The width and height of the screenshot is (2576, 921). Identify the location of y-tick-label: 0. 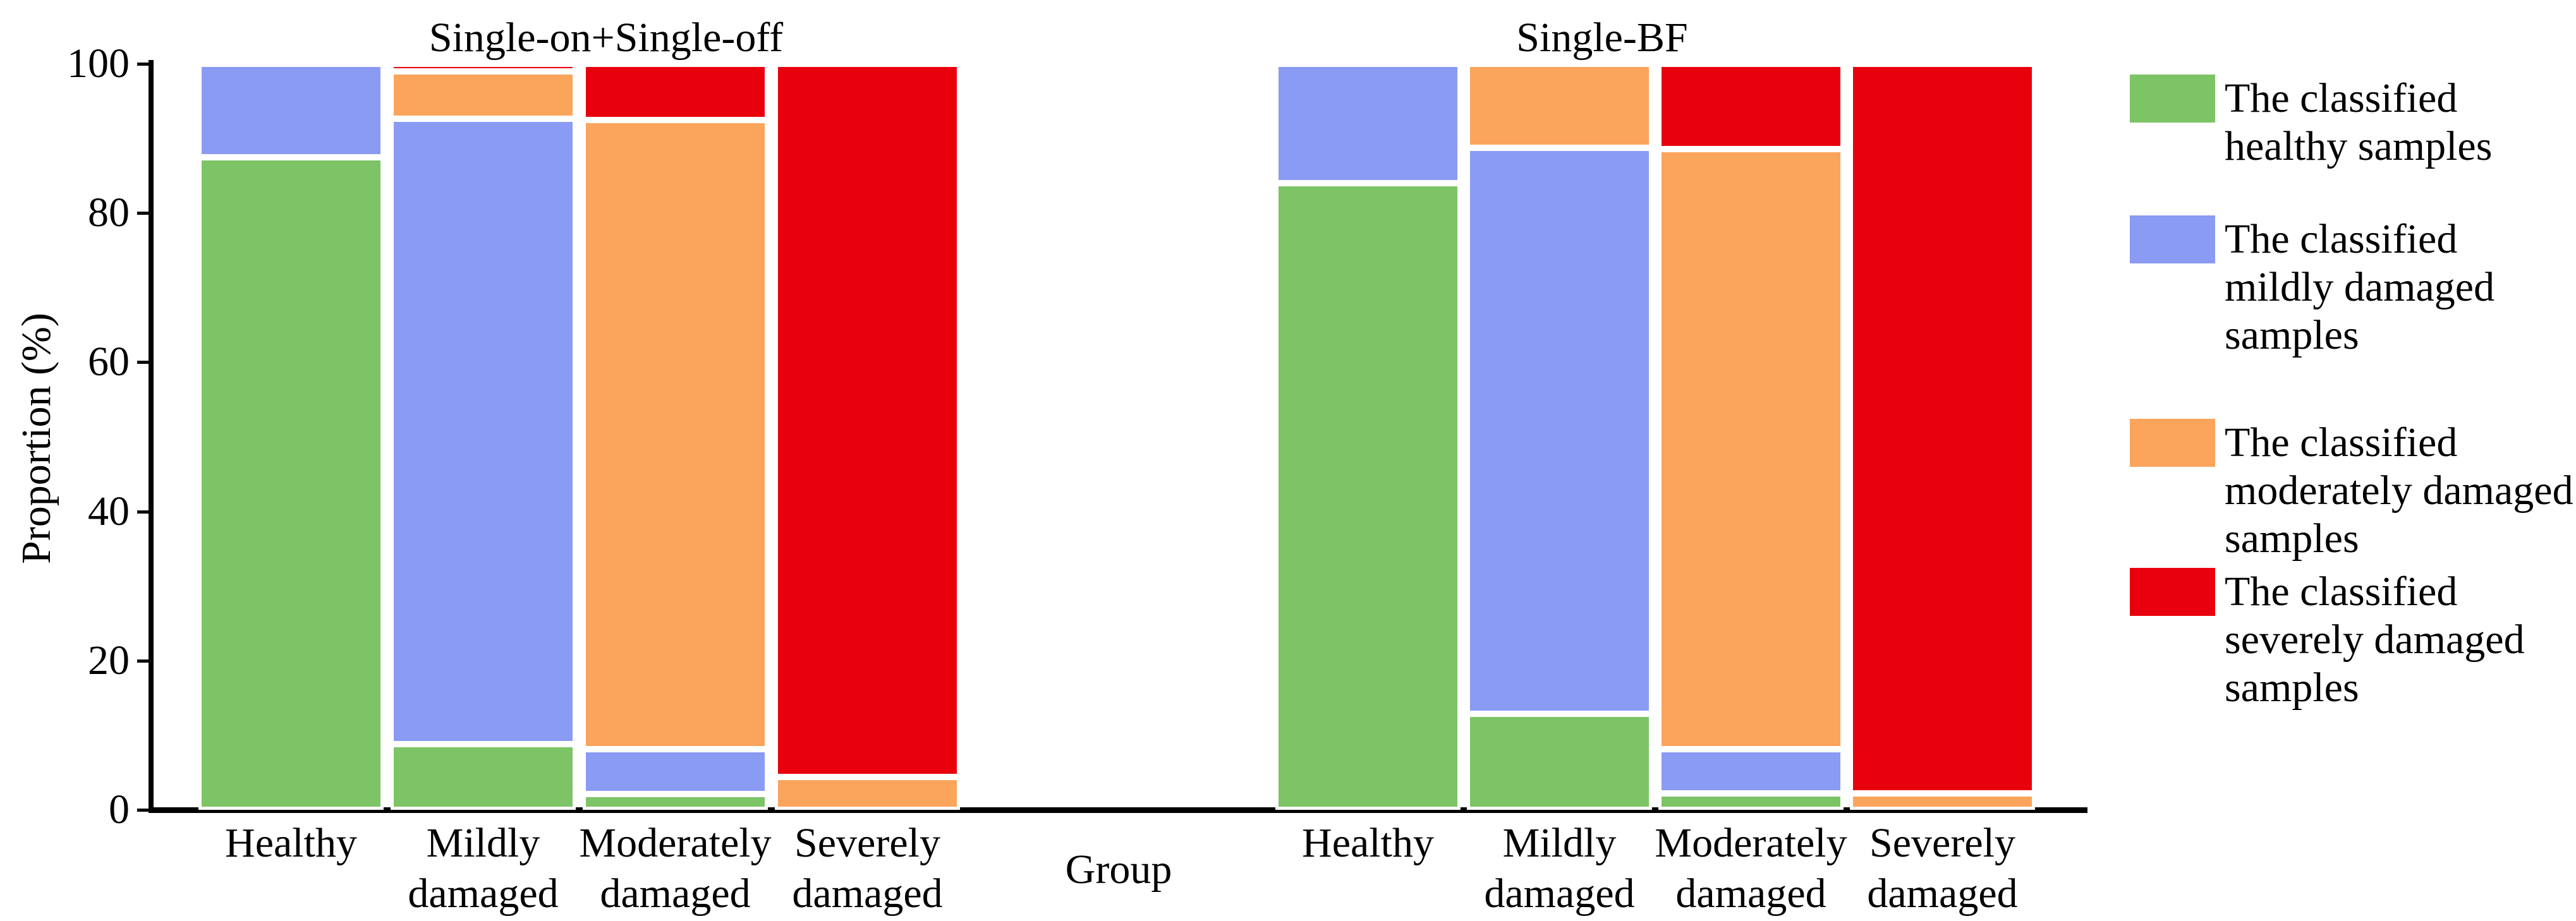
(120, 809).